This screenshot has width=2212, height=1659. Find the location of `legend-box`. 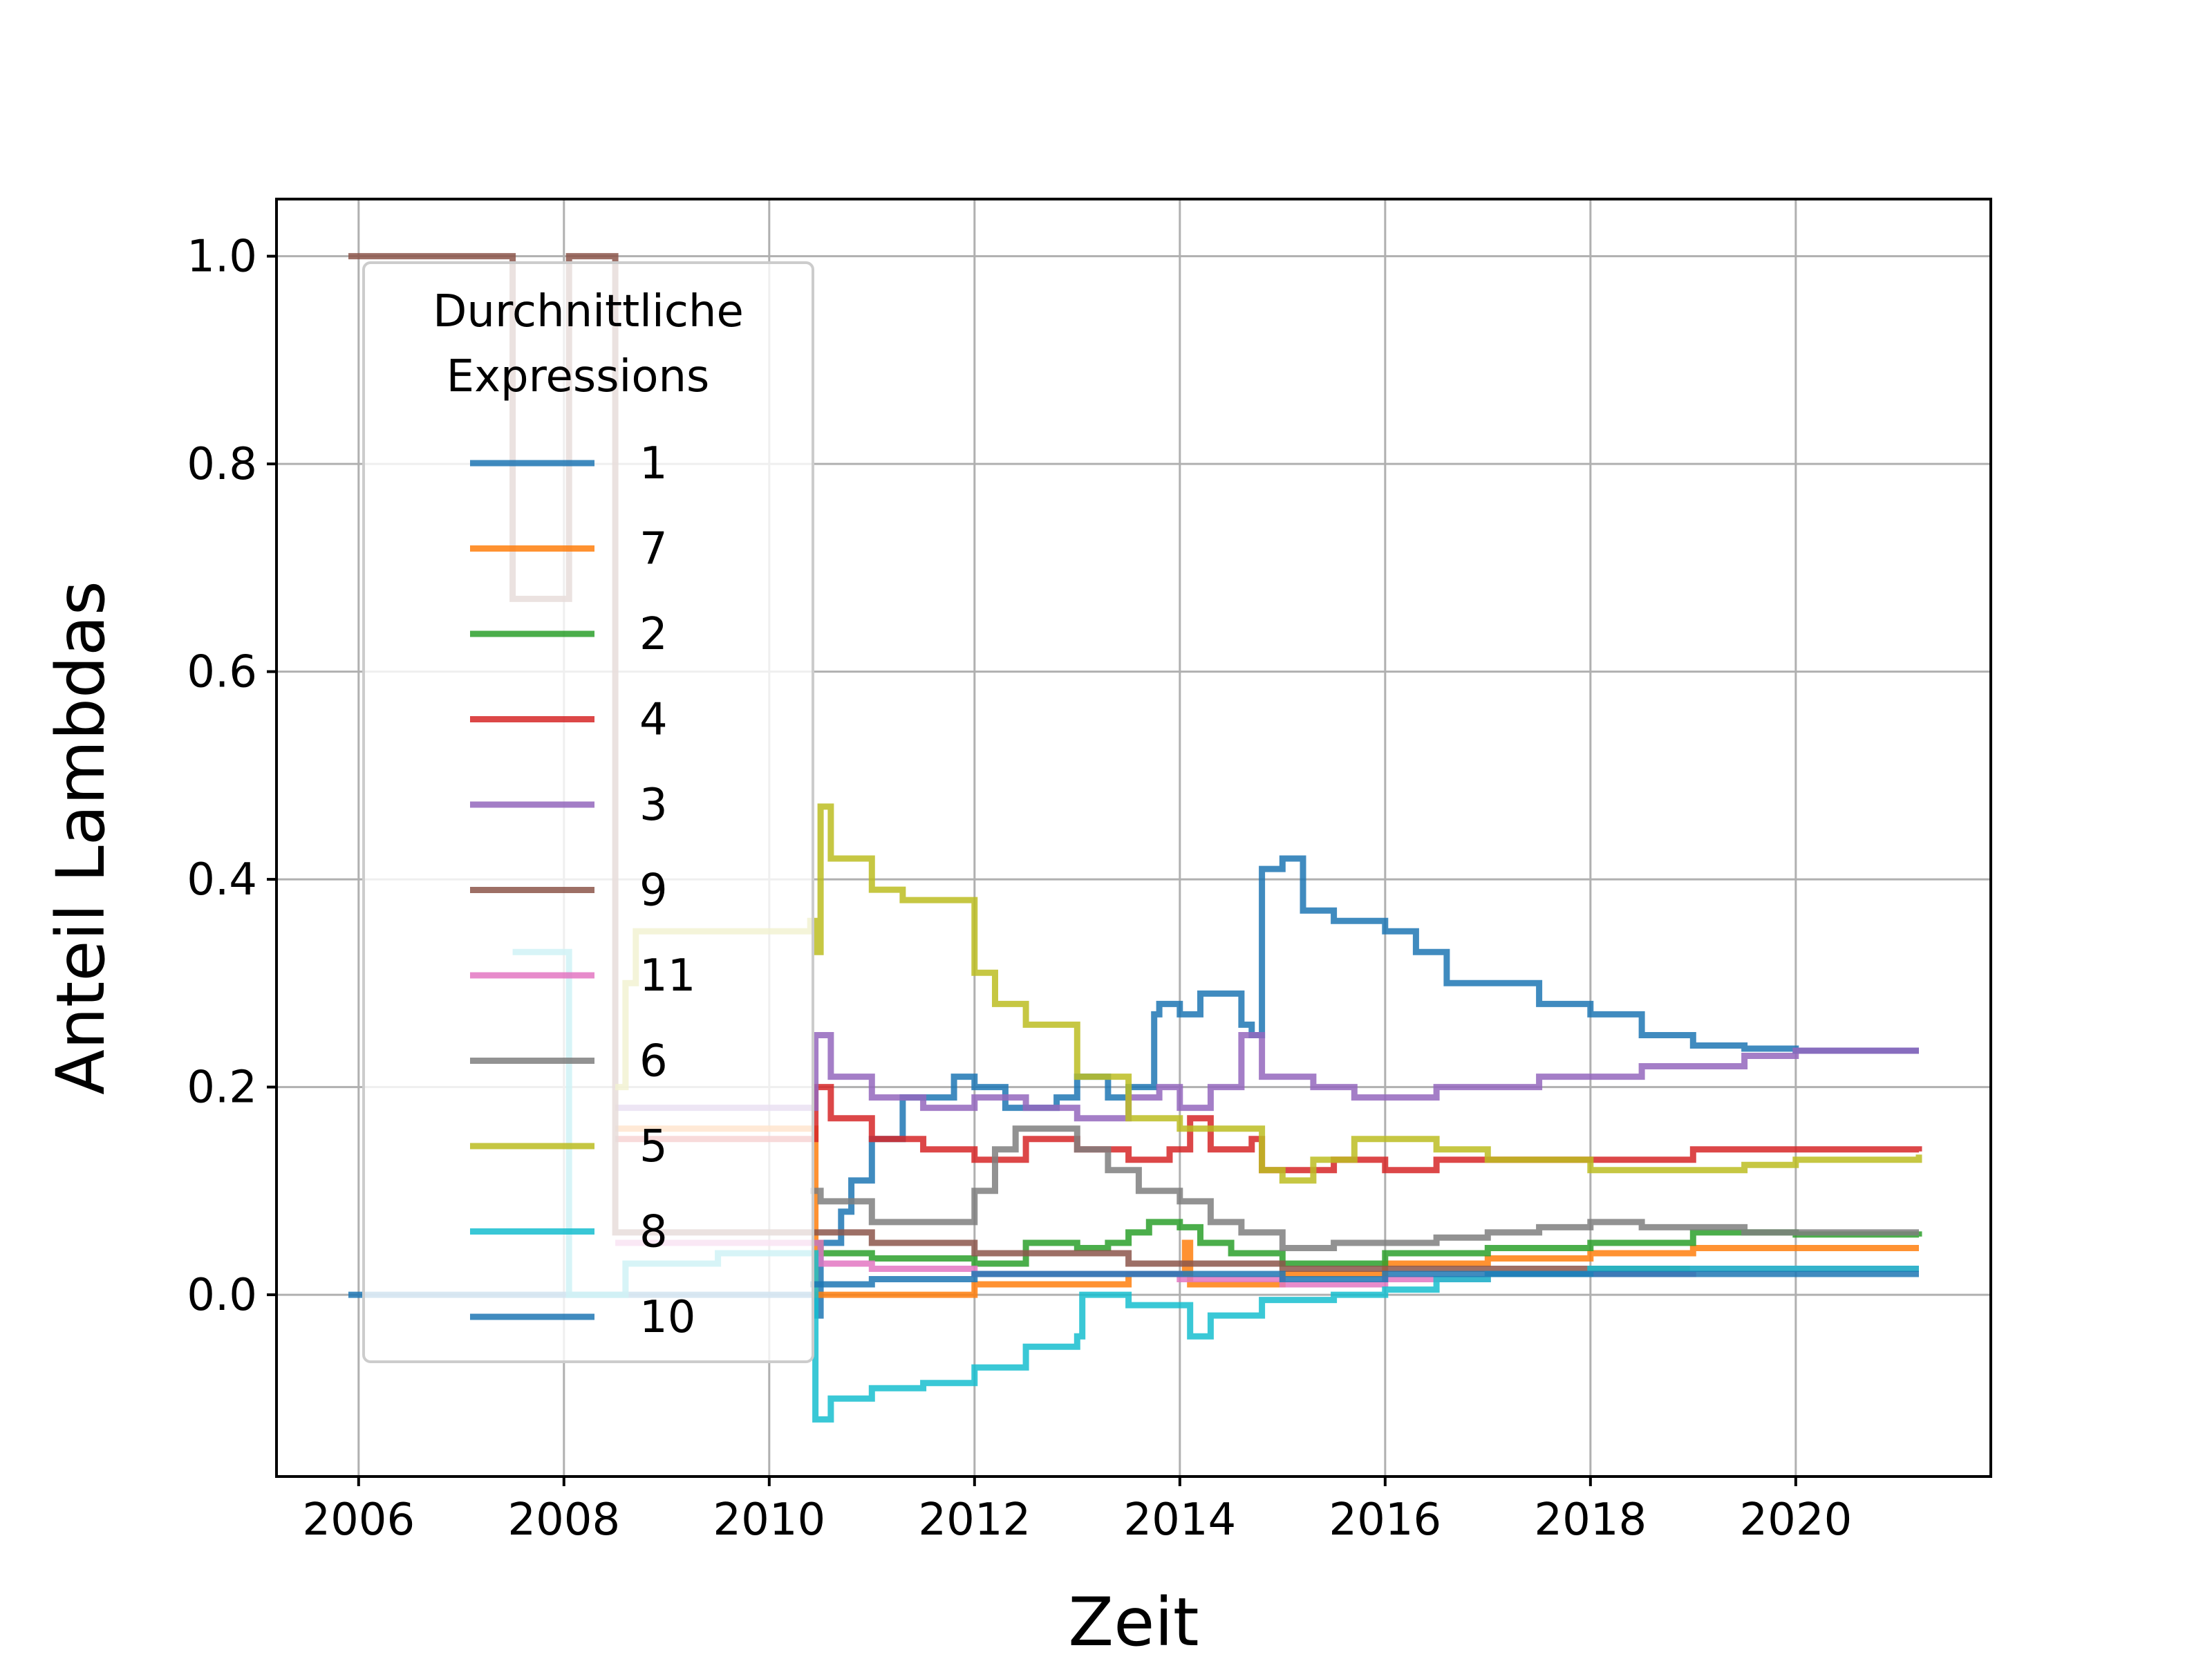

legend-box is located at coordinates (588, 812).